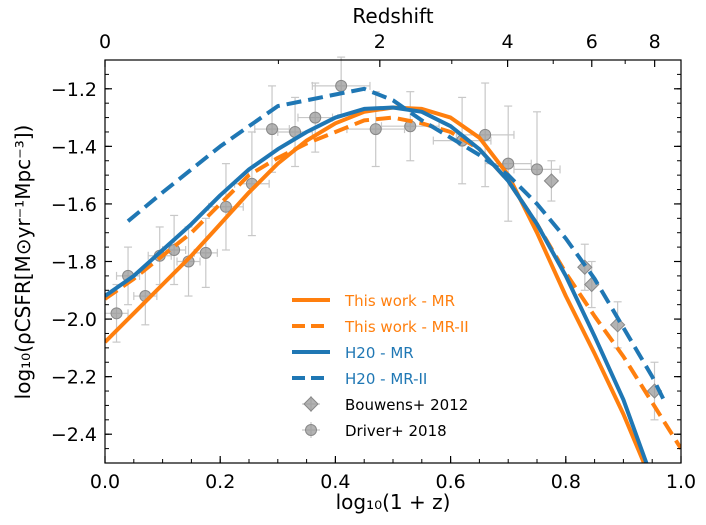 The image size is (706, 525). What do you see at coordinates (74, 435) in the screenshot?
I see `y-tick-label: −2.4` at bounding box center [74, 435].